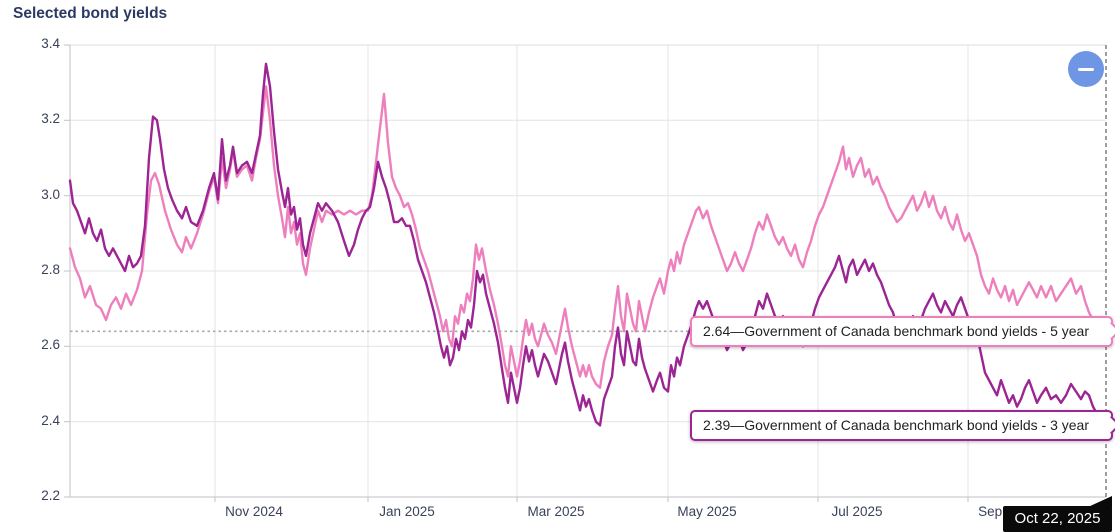 This screenshot has height=532, width=1115. What do you see at coordinates (407, 511) in the screenshot?
I see `x-axis-label: Jan 2025` at bounding box center [407, 511].